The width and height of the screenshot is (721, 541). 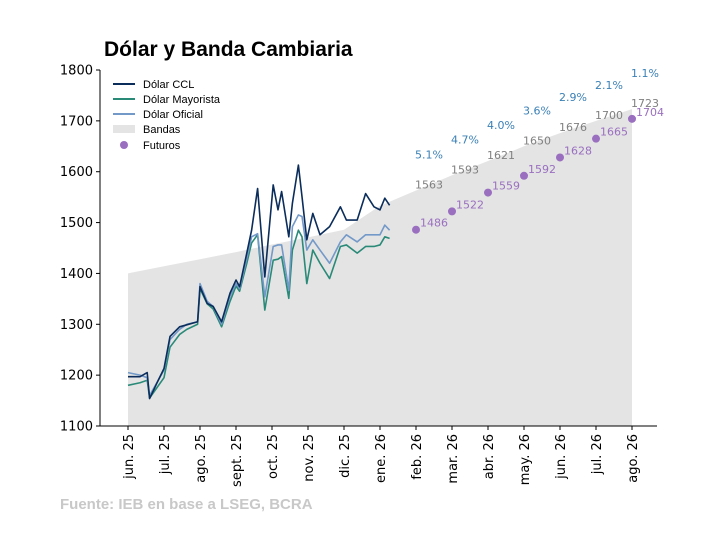 I want to click on pct-label: 4.7%, so click(x=465, y=139).